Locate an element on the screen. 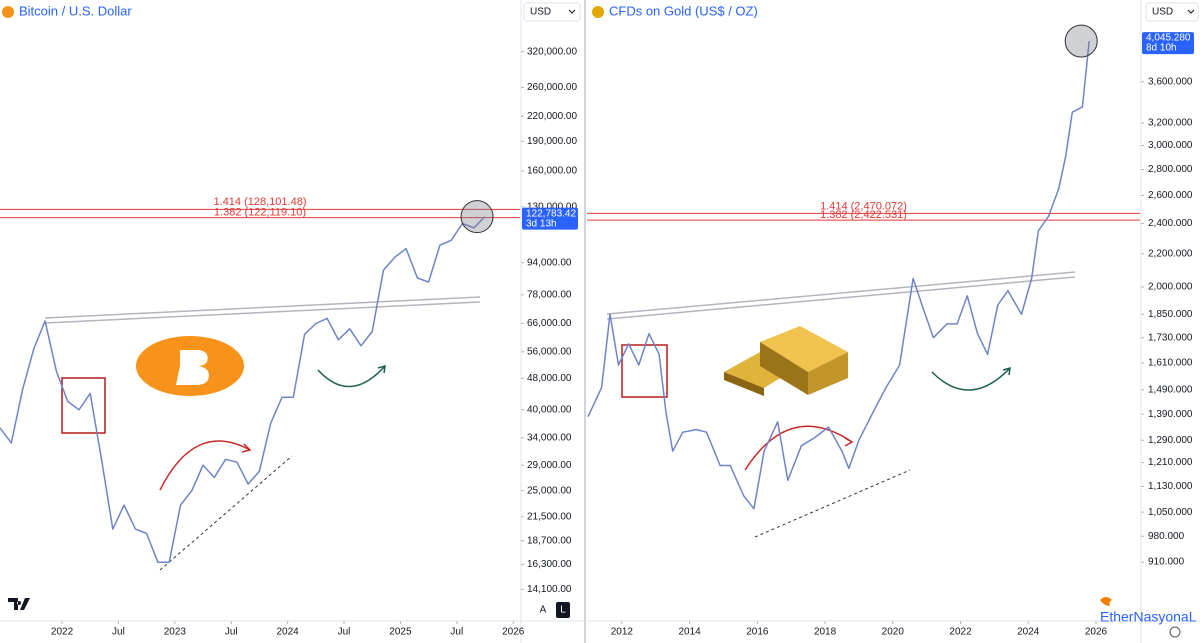  y-tick-label: 1,050.000 is located at coordinates (1170, 512).